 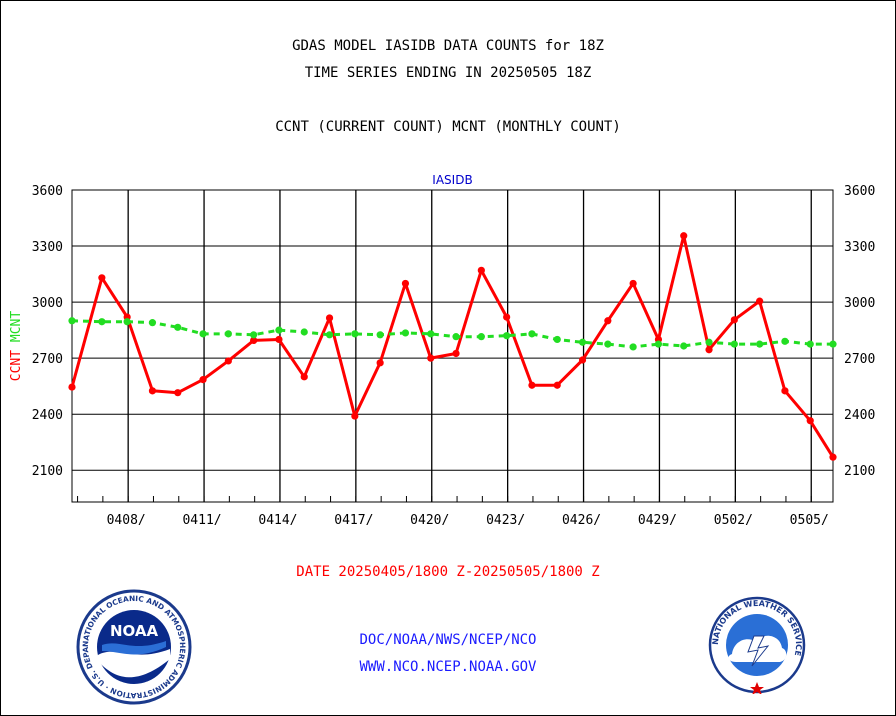 I want to click on y-tick-label-left: 2100, so click(x=47, y=471).